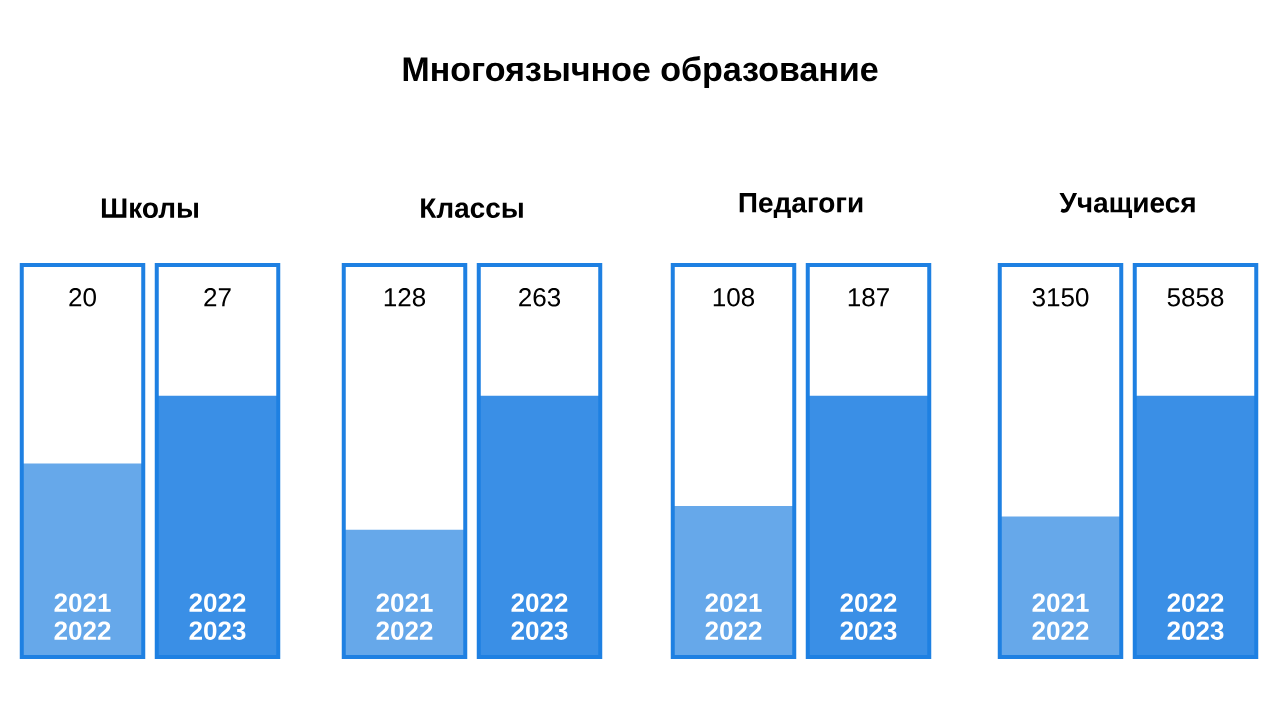 The height and width of the screenshot is (720, 1280). Describe the element at coordinates (82, 297) in the screenshot. I see `data-label: 20` at that location.